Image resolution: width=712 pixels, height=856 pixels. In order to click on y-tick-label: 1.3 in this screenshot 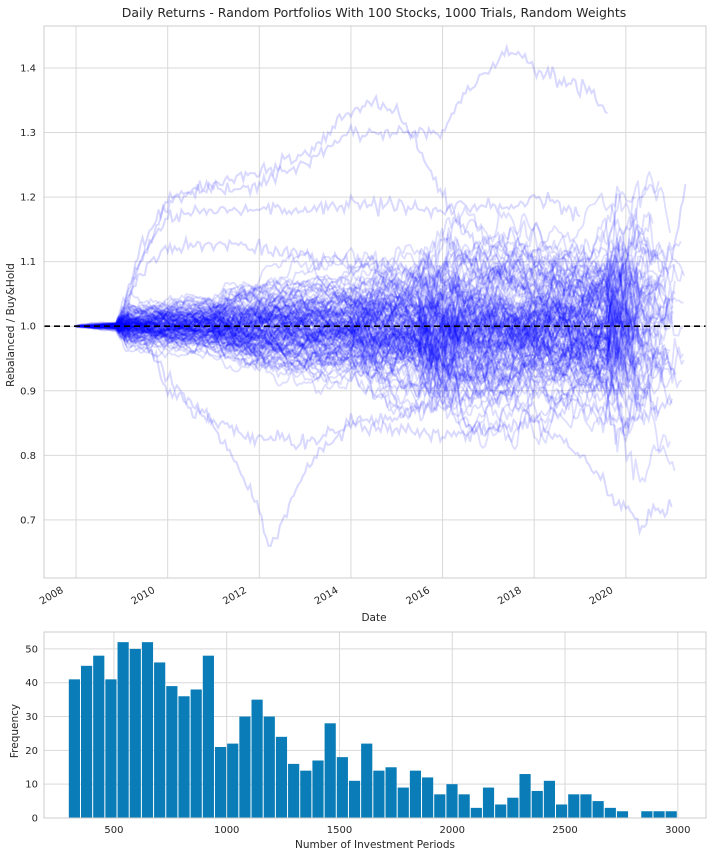, I will do `click(28, 133)`.